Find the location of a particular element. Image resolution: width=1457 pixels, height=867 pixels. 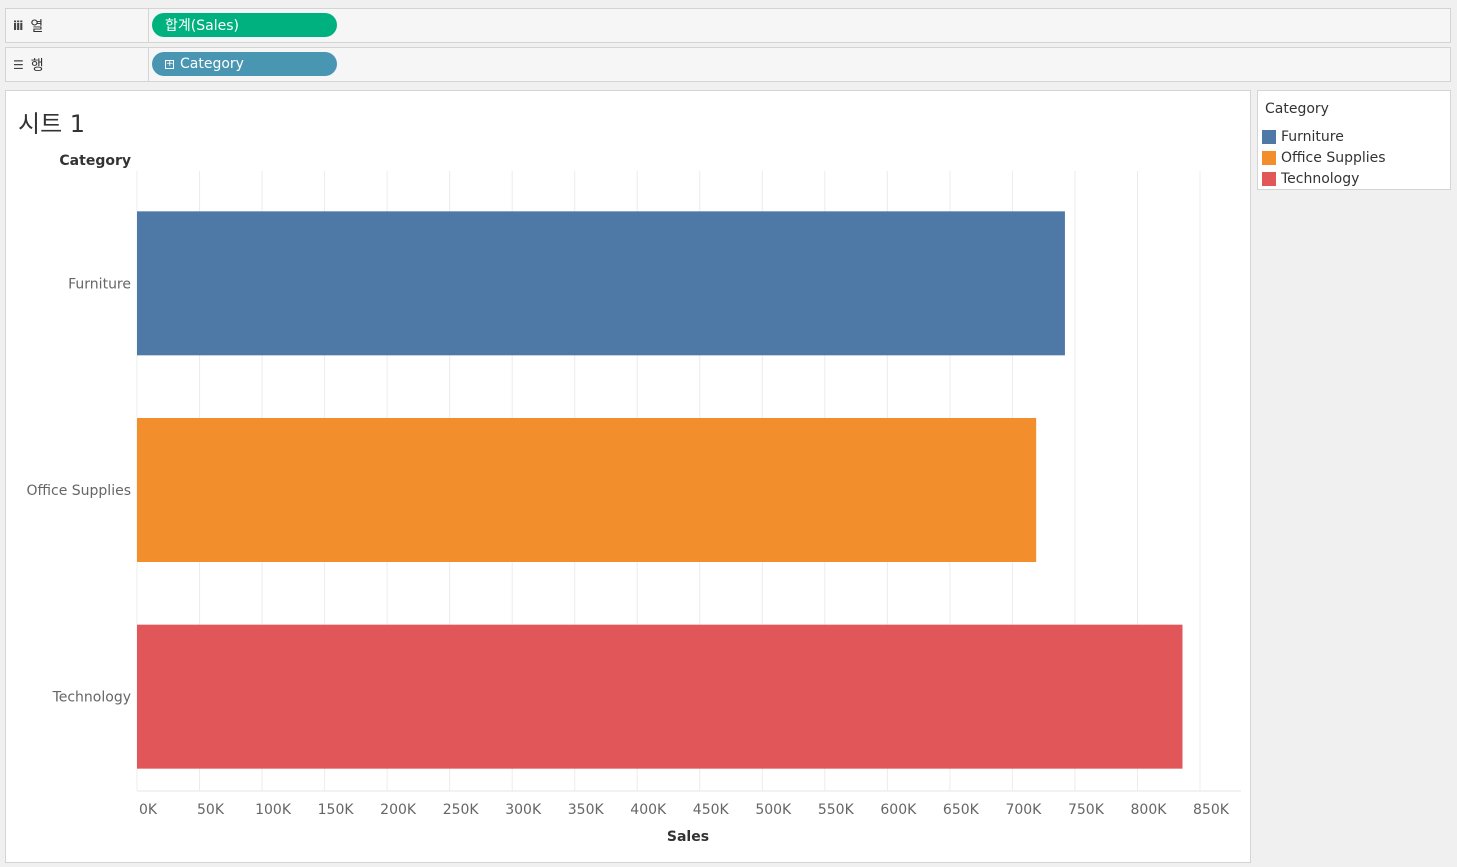

x-tick-label: 100K is located at coordinates (273, 810).